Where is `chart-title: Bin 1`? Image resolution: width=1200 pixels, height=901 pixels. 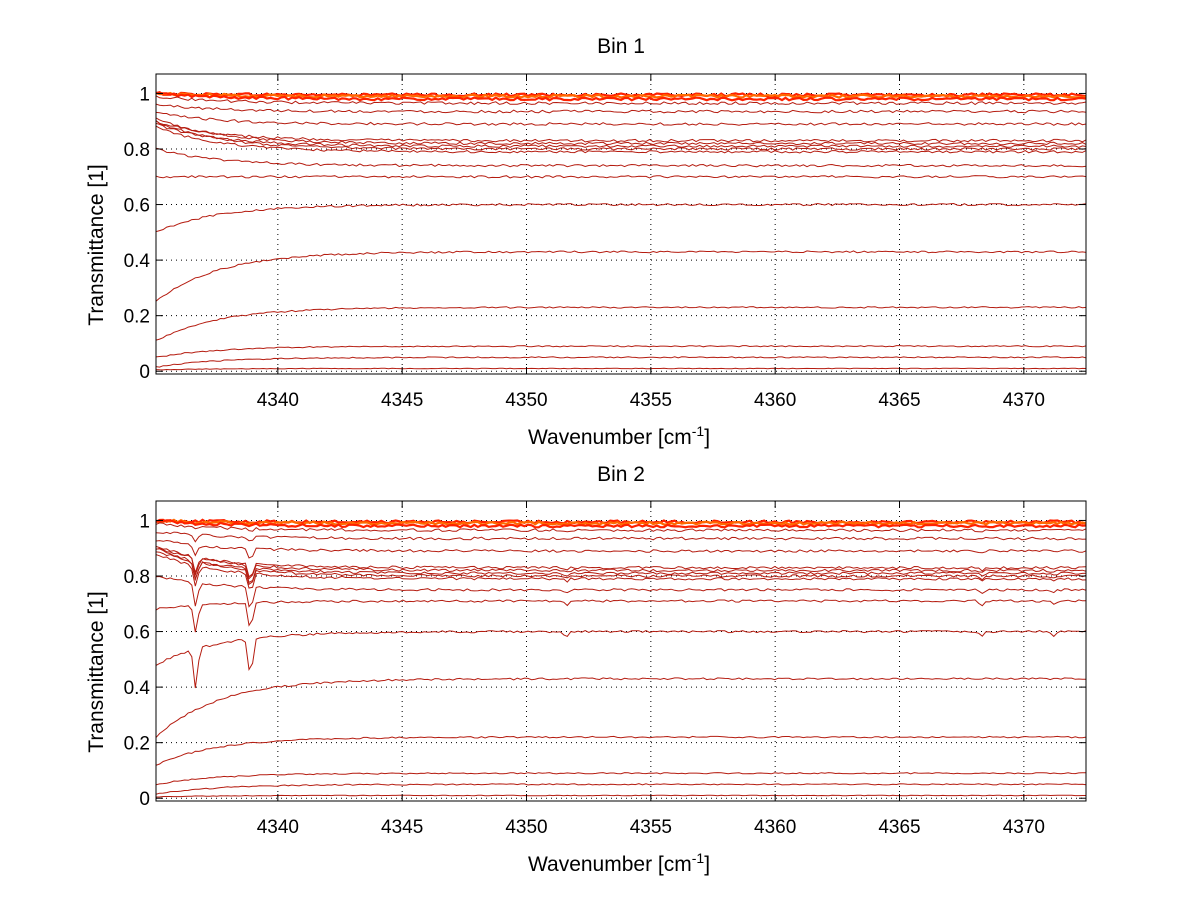
chart-title: Bin 1 is located at coordinates (621, 46).